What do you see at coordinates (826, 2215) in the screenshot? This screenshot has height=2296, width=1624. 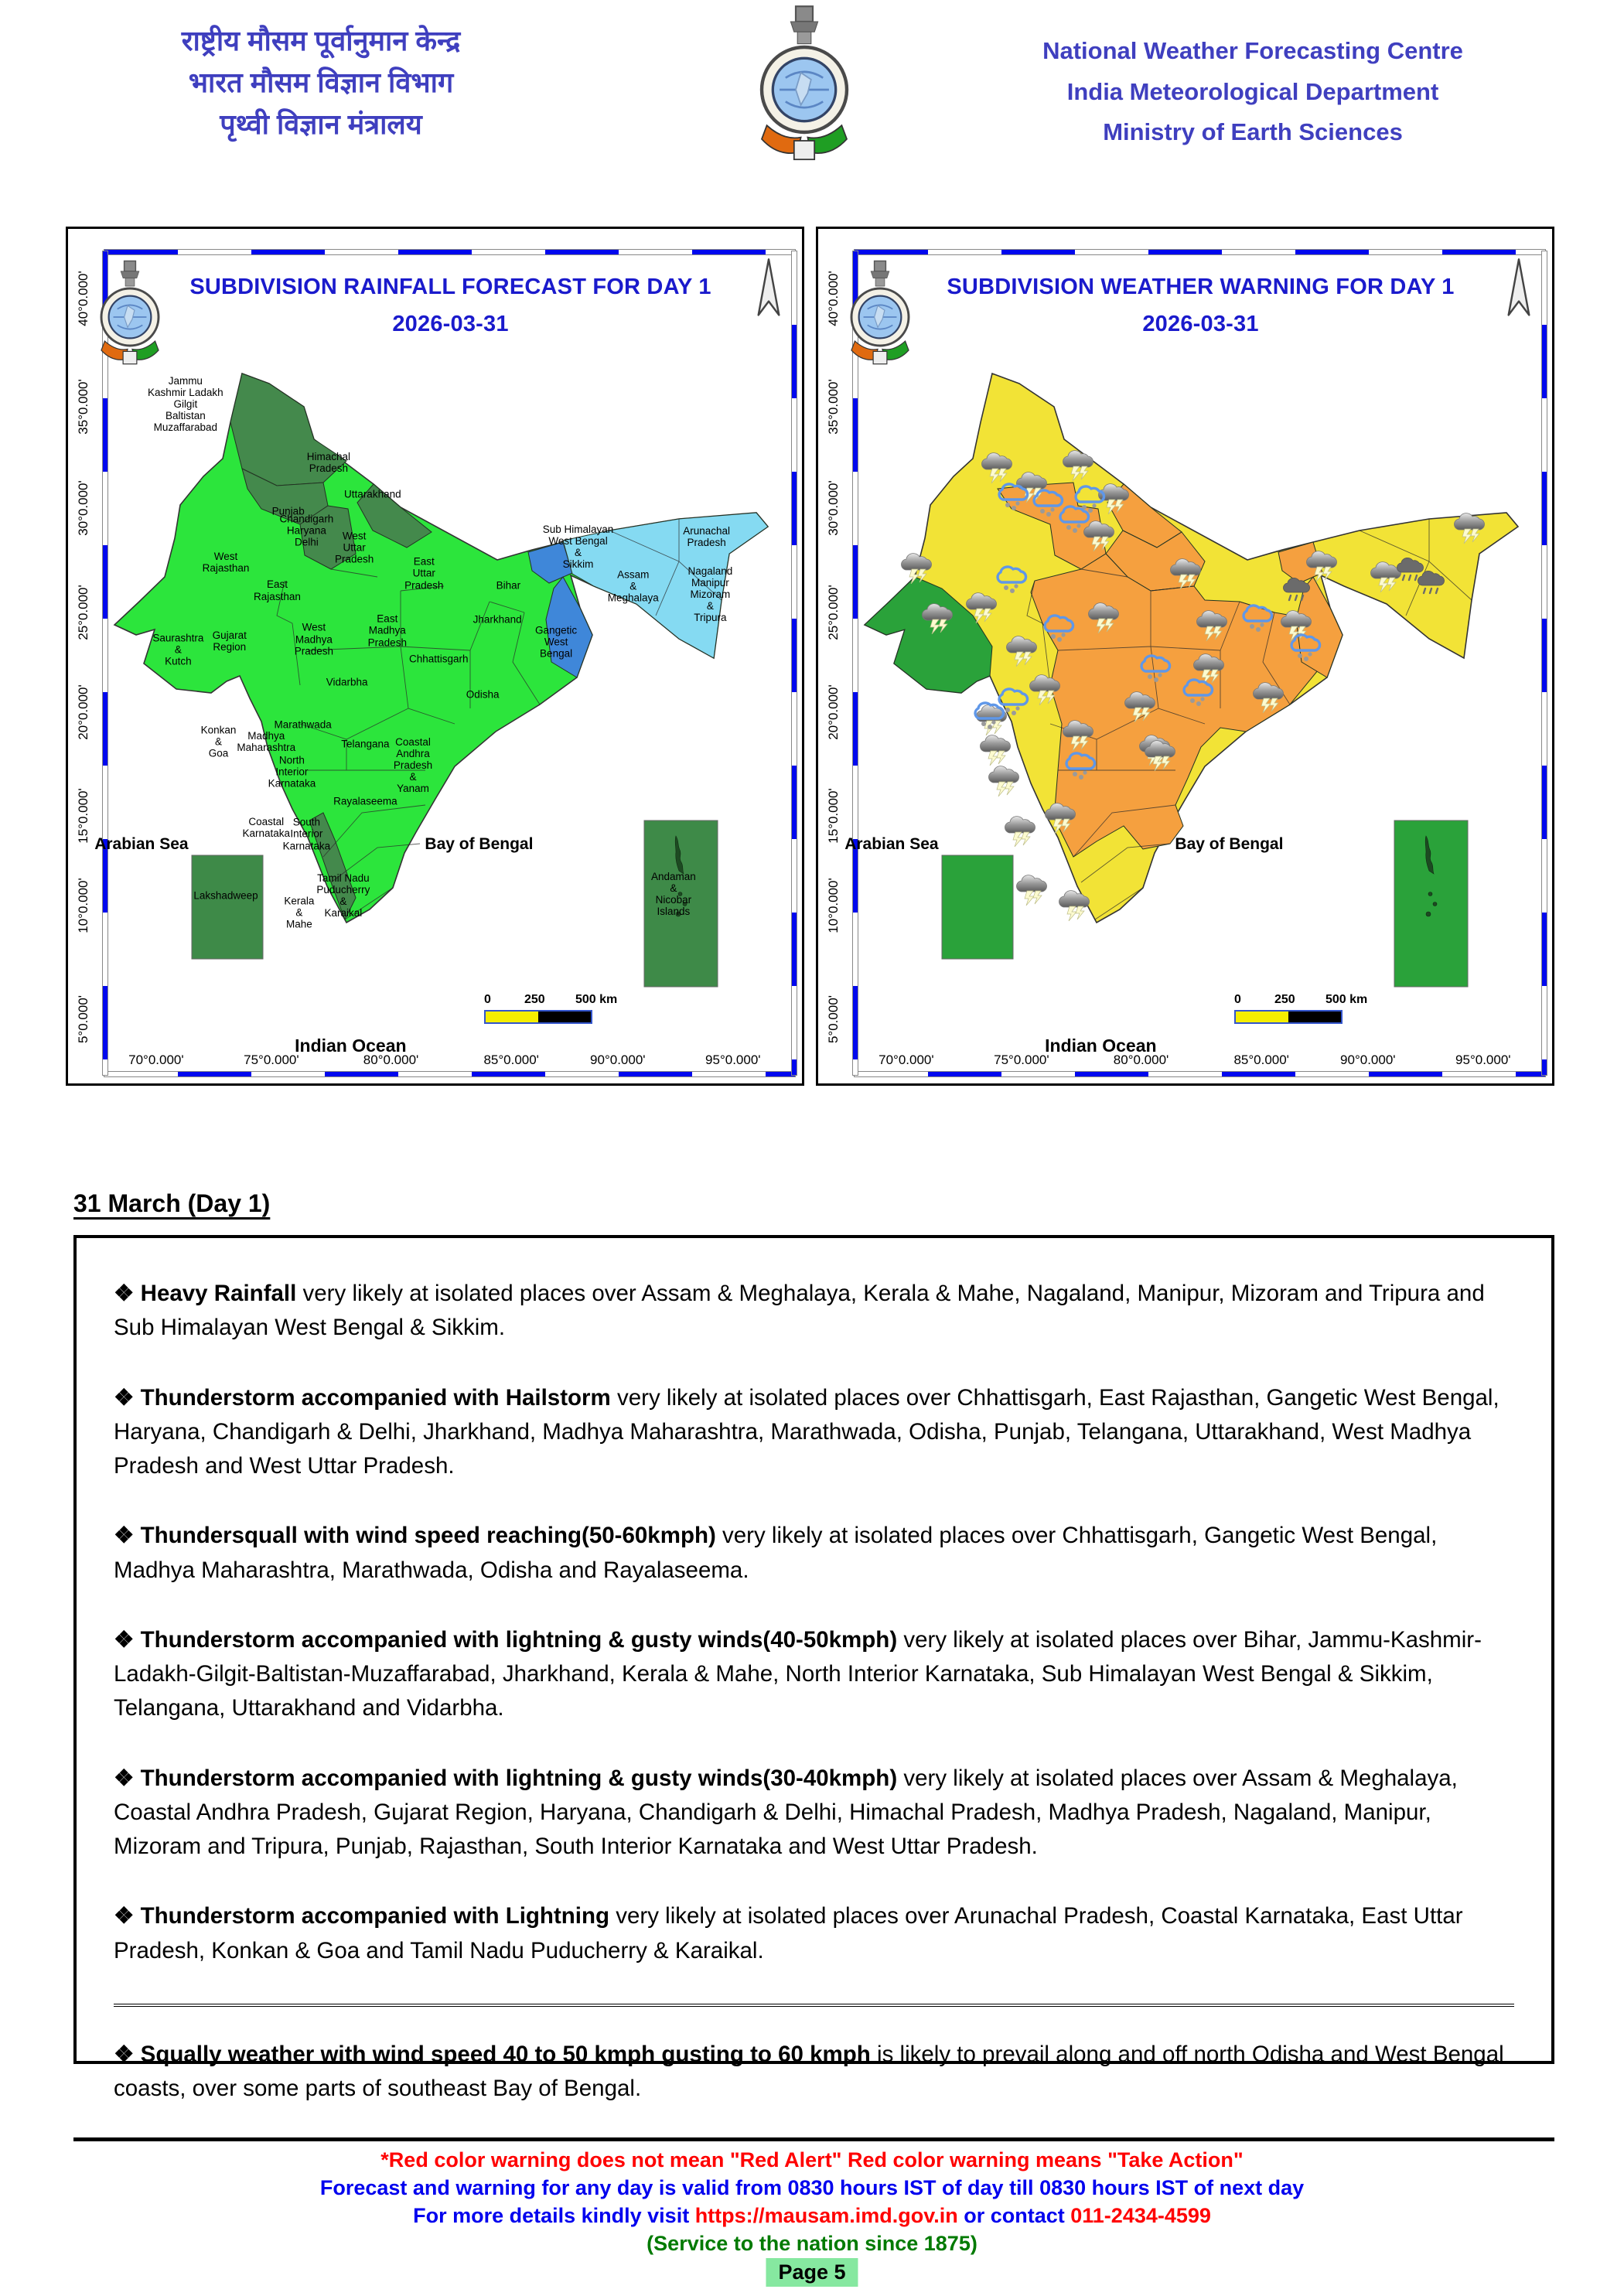 I see `footer-website-link: https://mausam.imd.gov.in` at bounding box center [826, 2215].